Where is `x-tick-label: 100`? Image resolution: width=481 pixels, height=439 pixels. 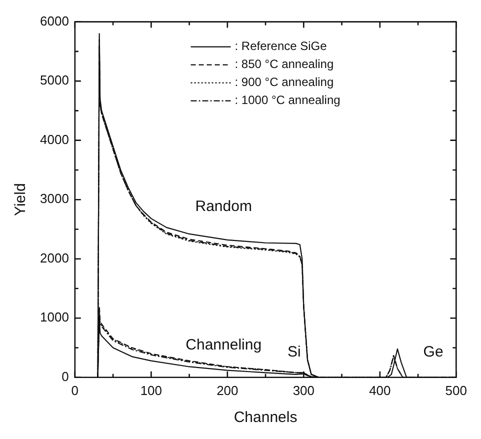
x-tick-label: 100 is located at coordinates (151, 390).